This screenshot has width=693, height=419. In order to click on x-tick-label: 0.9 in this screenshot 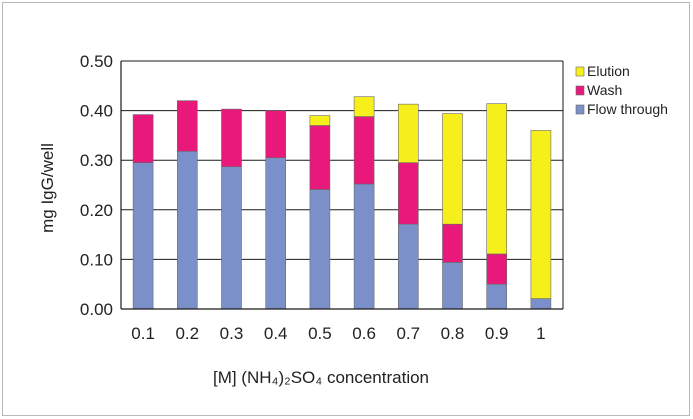, I will do `click(497, 333)`.